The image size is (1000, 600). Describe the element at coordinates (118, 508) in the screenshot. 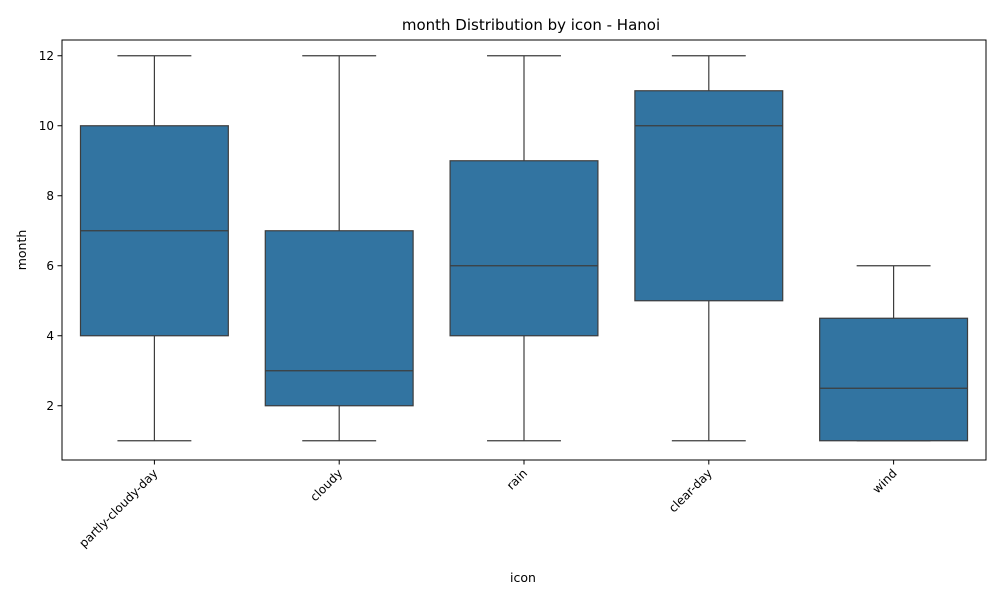

I see `x-tick-label: partly-cloudy-day` at that location.